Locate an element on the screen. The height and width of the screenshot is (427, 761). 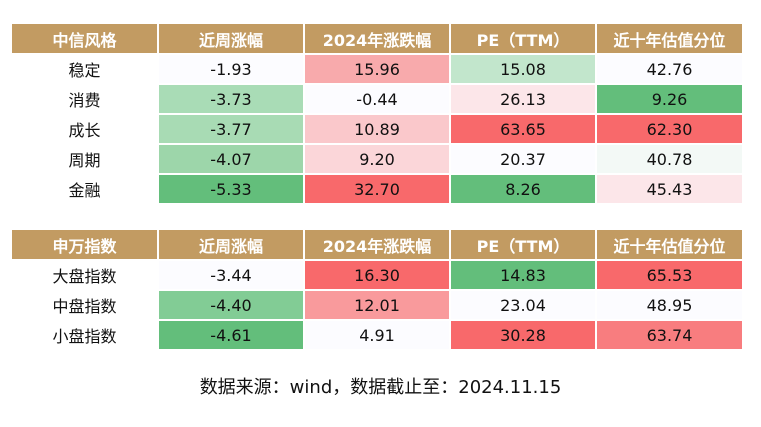
row-name: 小盘指数 is located at coordinates (85, 334).